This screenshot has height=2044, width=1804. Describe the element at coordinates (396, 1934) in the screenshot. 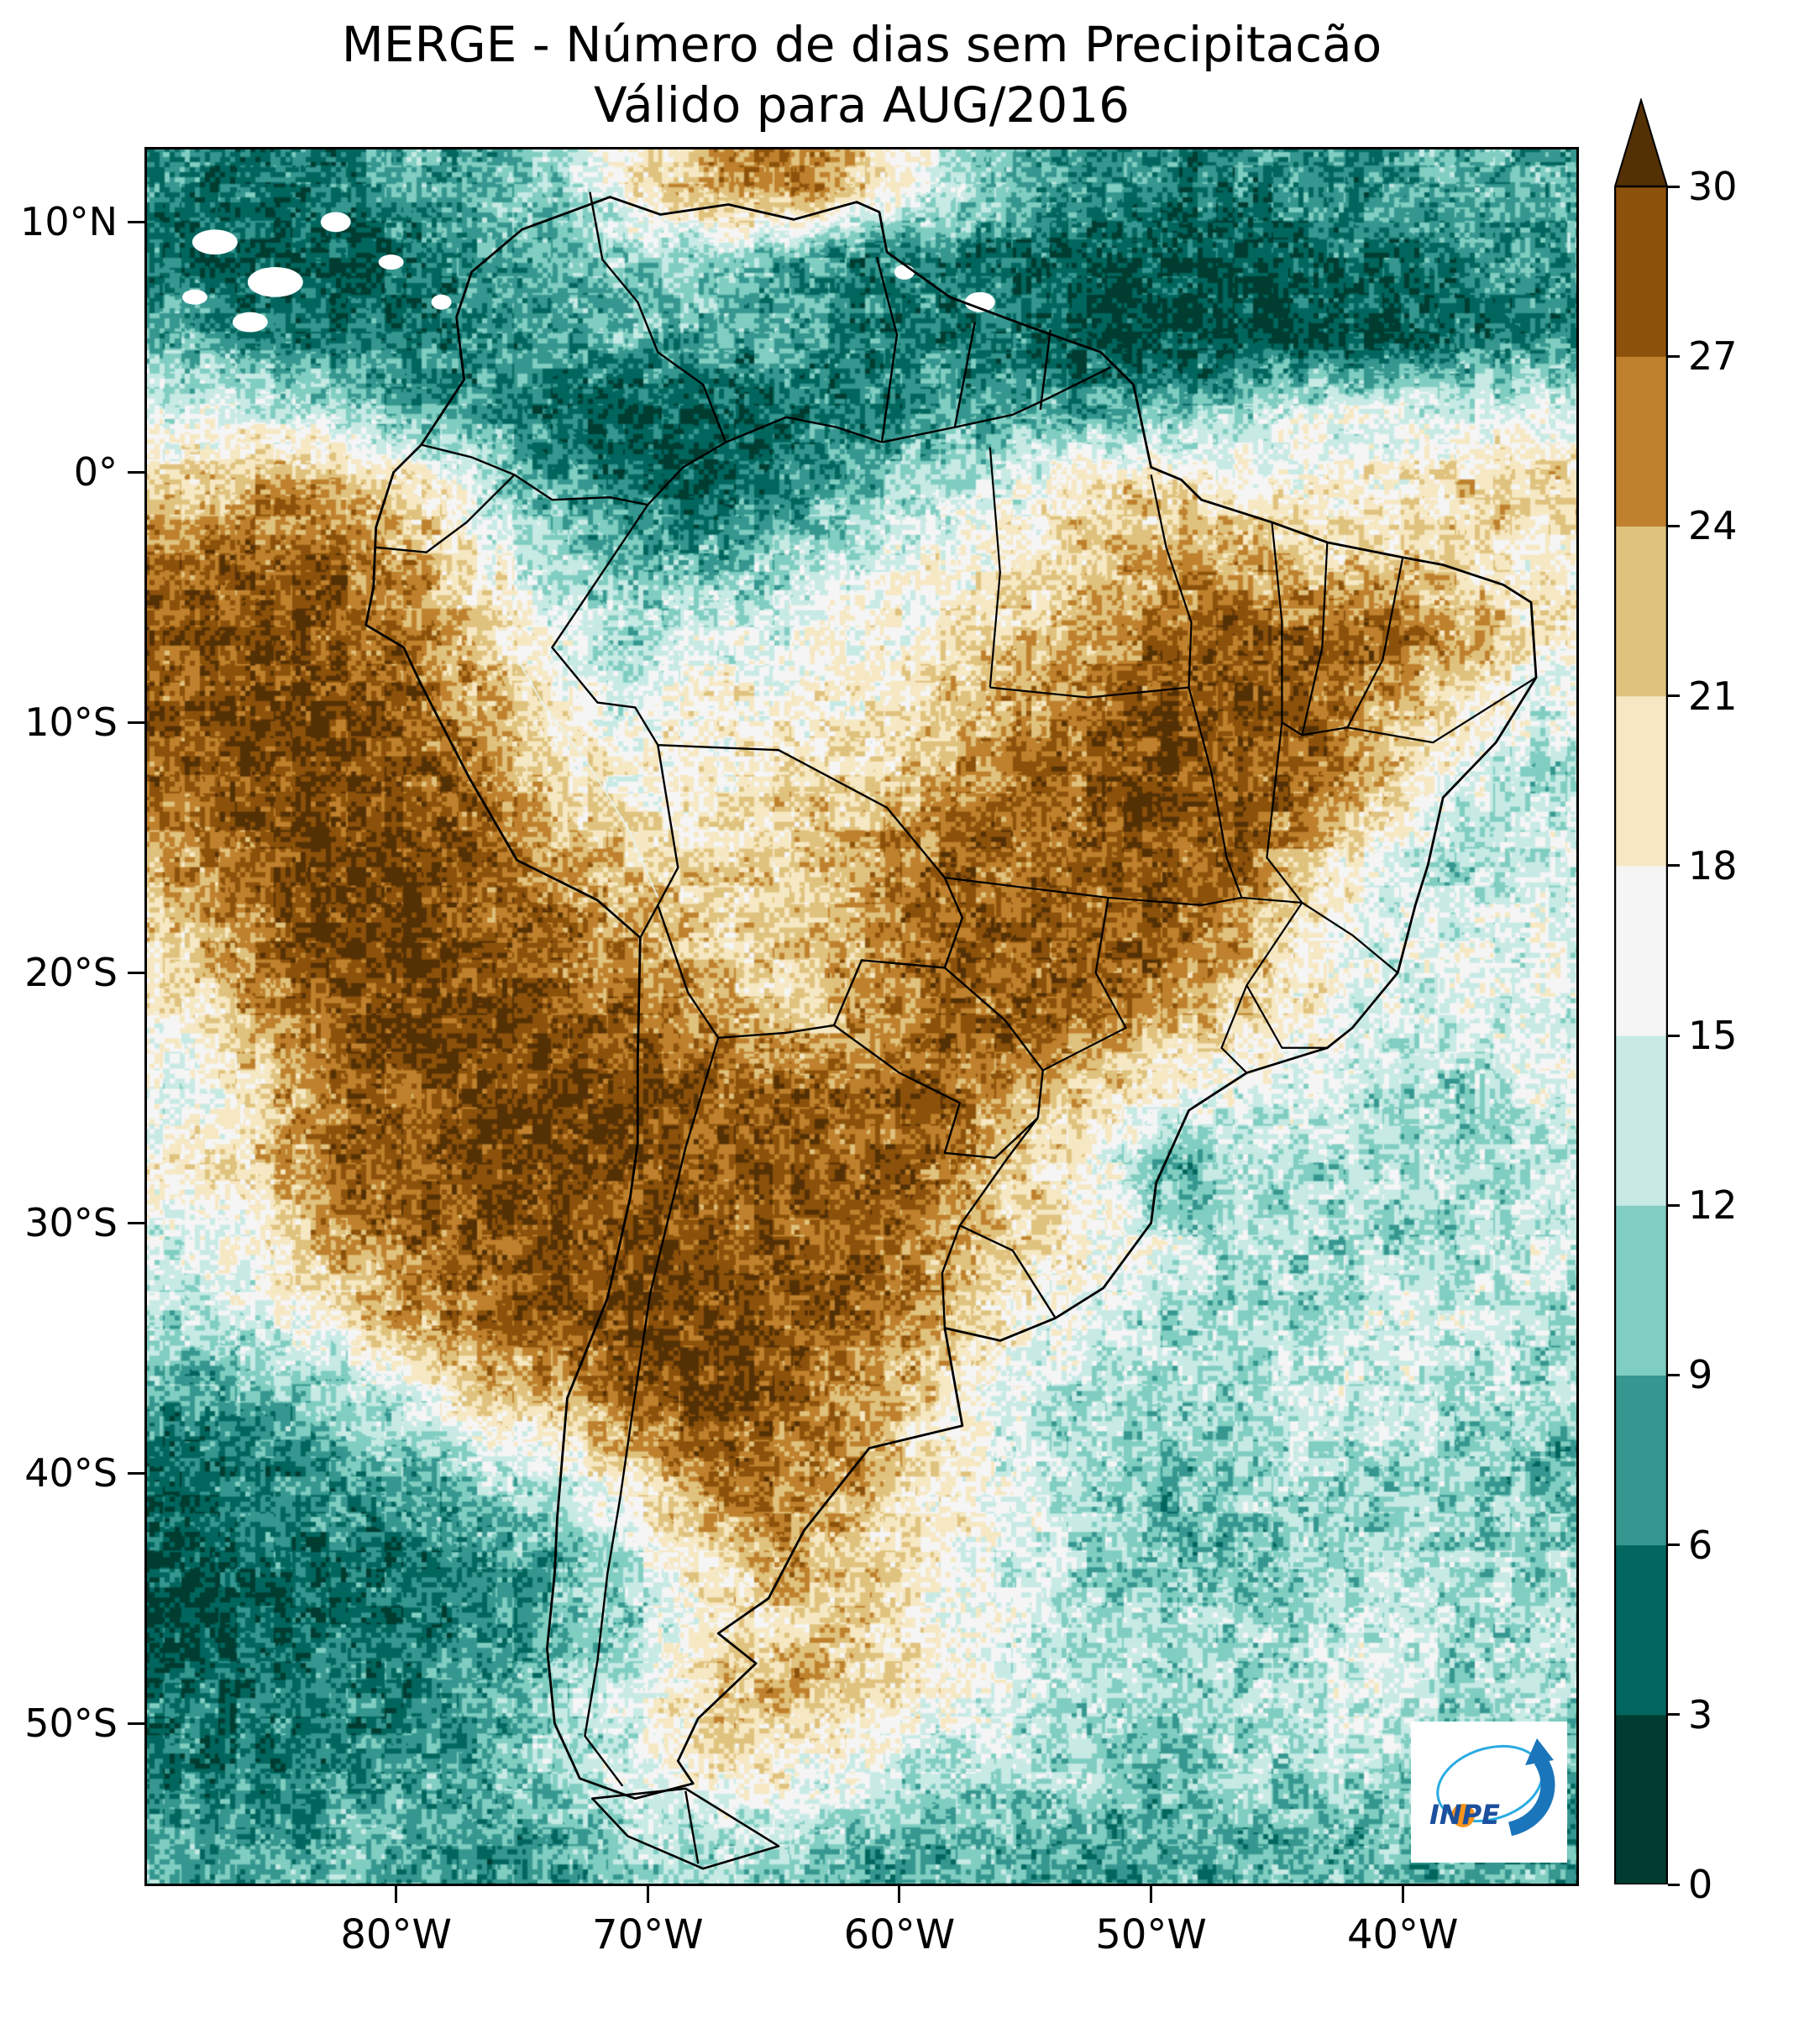

I see `x-tick-label: 80°W` at that location.